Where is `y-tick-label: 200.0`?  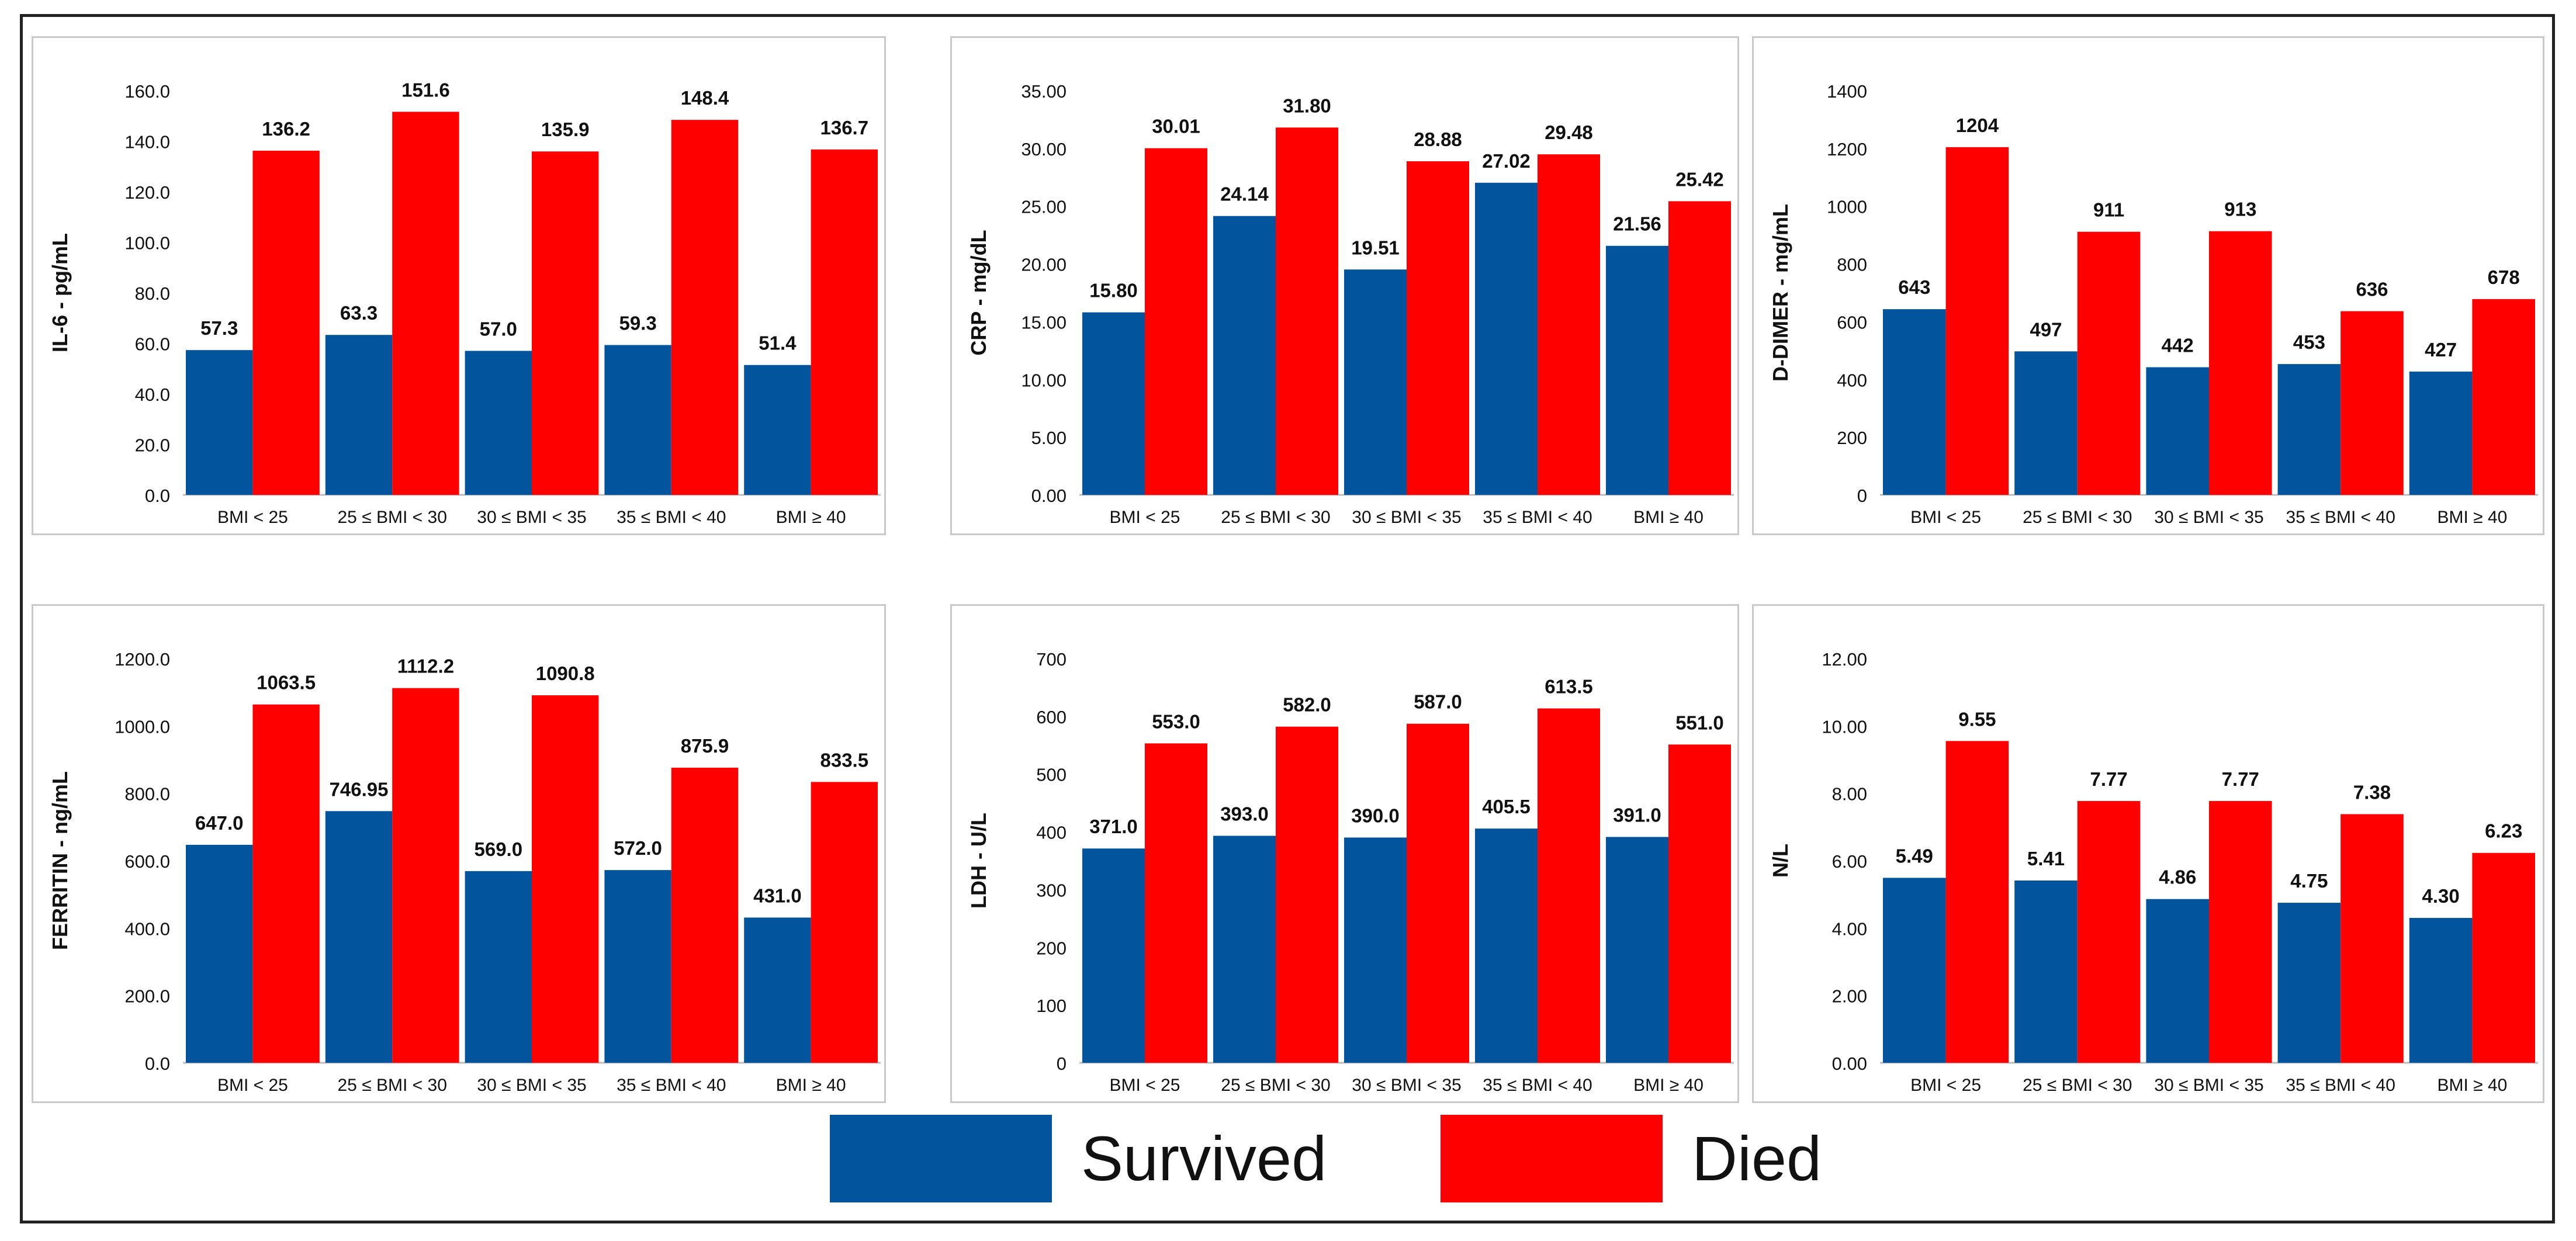
y-tick-label: 200.0 is located at coordinates (147, 996).